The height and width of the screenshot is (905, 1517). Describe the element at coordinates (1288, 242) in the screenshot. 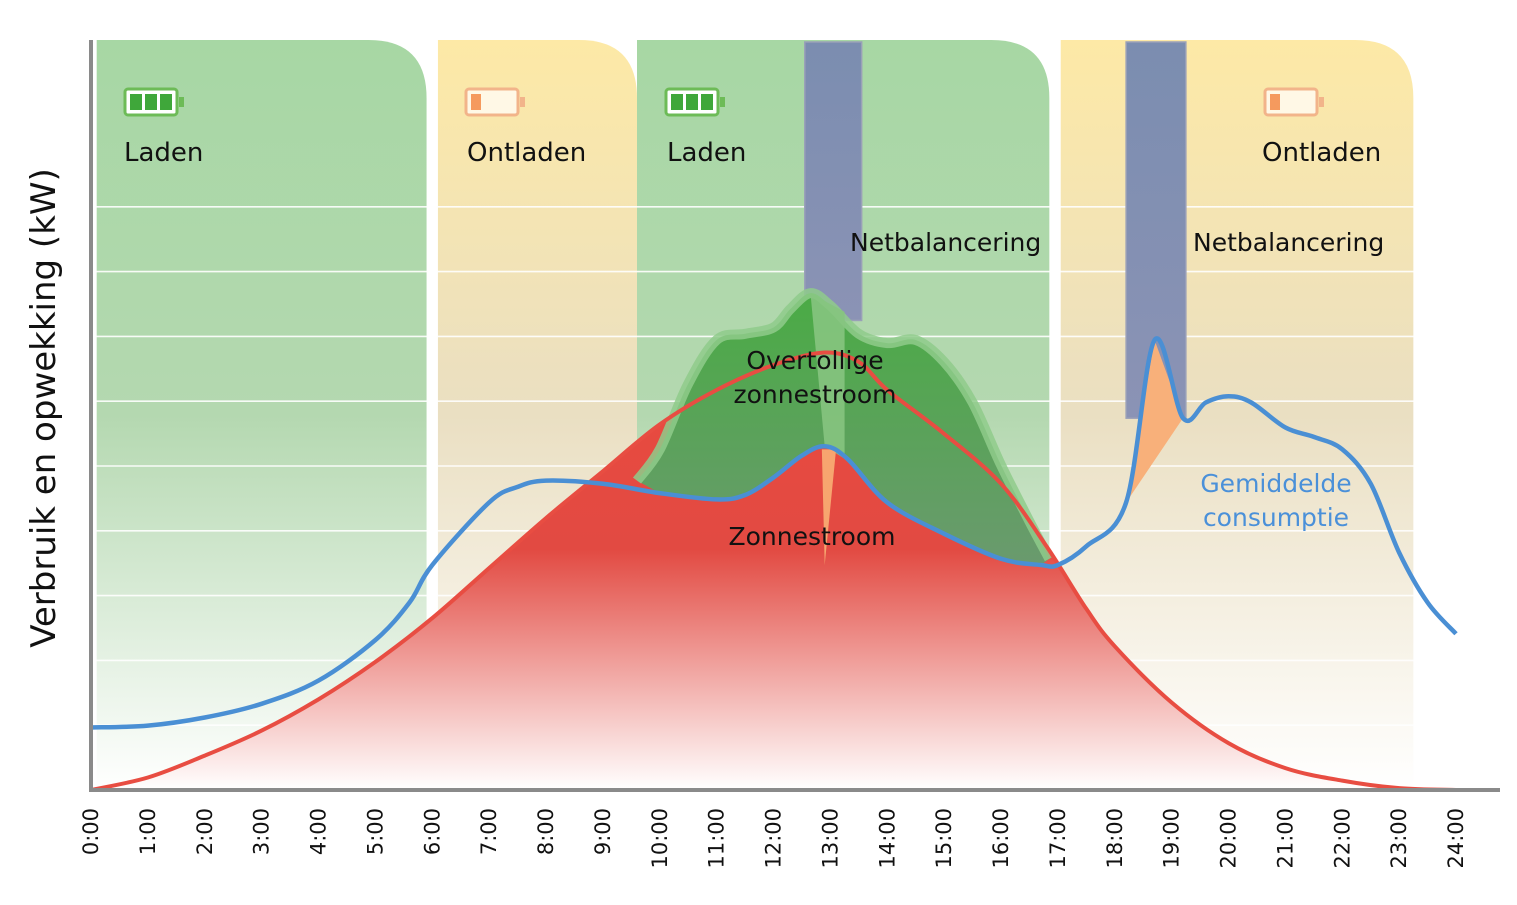

I see `balancing-label-2: Netbalancering` at that location.